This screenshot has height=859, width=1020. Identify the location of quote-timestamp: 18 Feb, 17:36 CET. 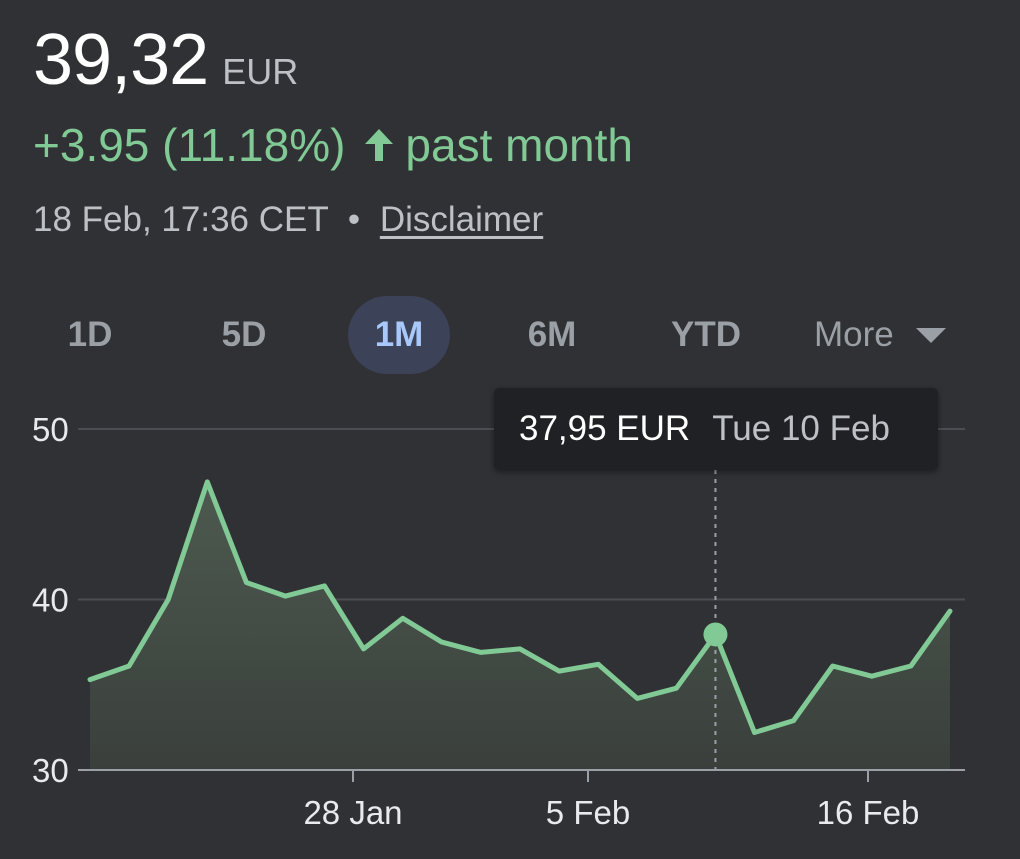
(181, 219).